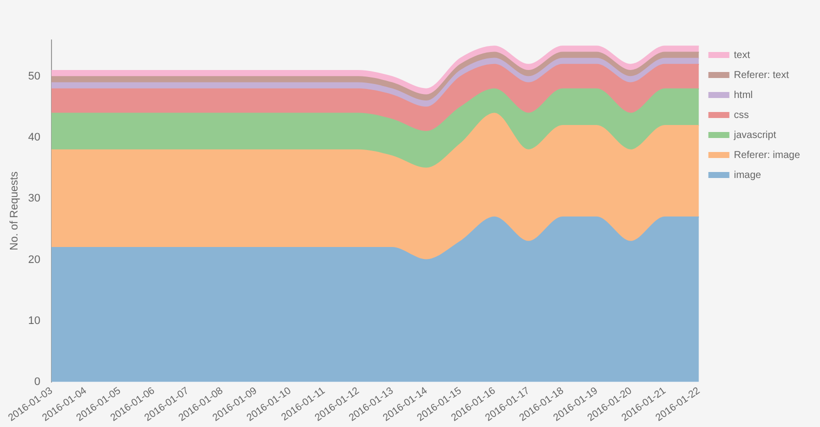 The image size is (820, 427). I want to click on legend-label: javascript, so click(754, 135).